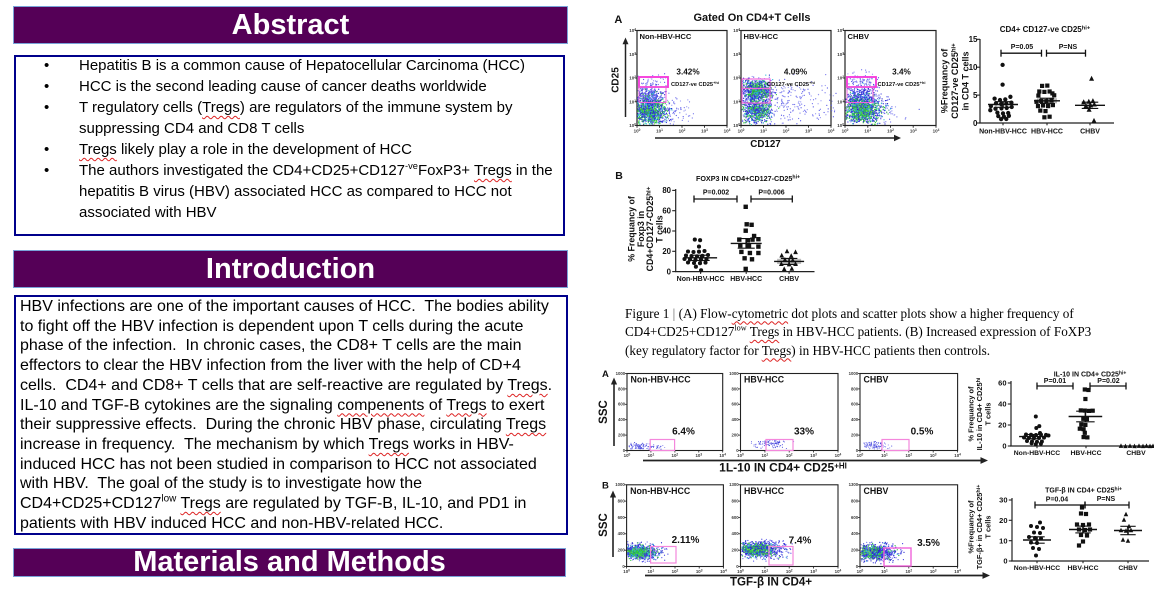 Image resolution: width=1154 pixels, height=590 pixels. What do you see at coordinates (1003, 540) in the screenshot?
I see `svg-text: 10` at bounding box center [1003, 540].